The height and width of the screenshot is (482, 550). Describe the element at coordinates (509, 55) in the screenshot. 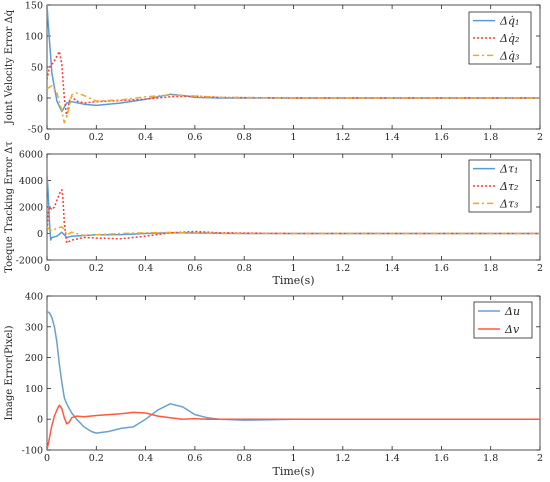

I see `legend-label-3: Δq̇₃` at that location.